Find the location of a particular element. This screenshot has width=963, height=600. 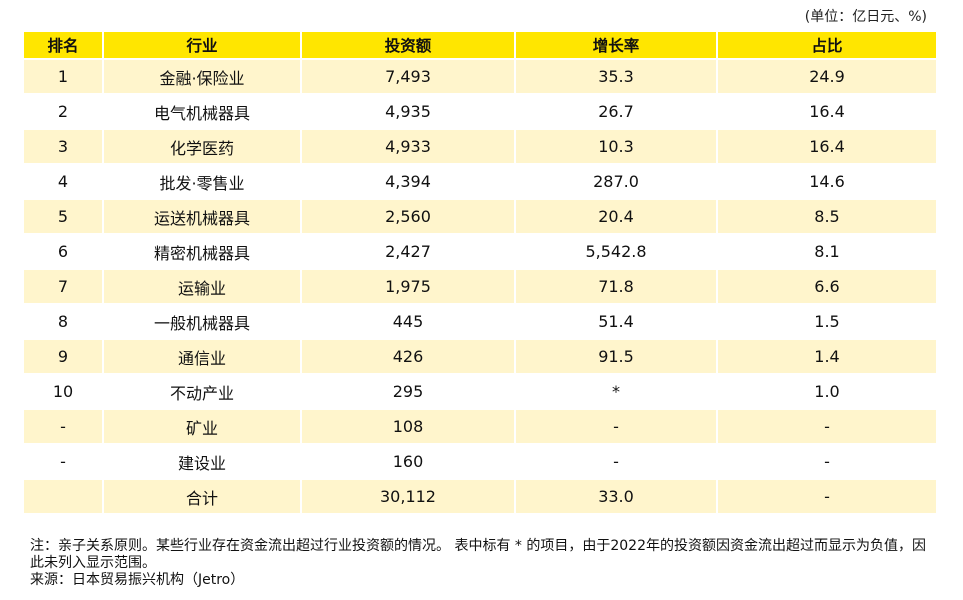

table-row: - 建设业 160- - is located at coordinates (480, 461).